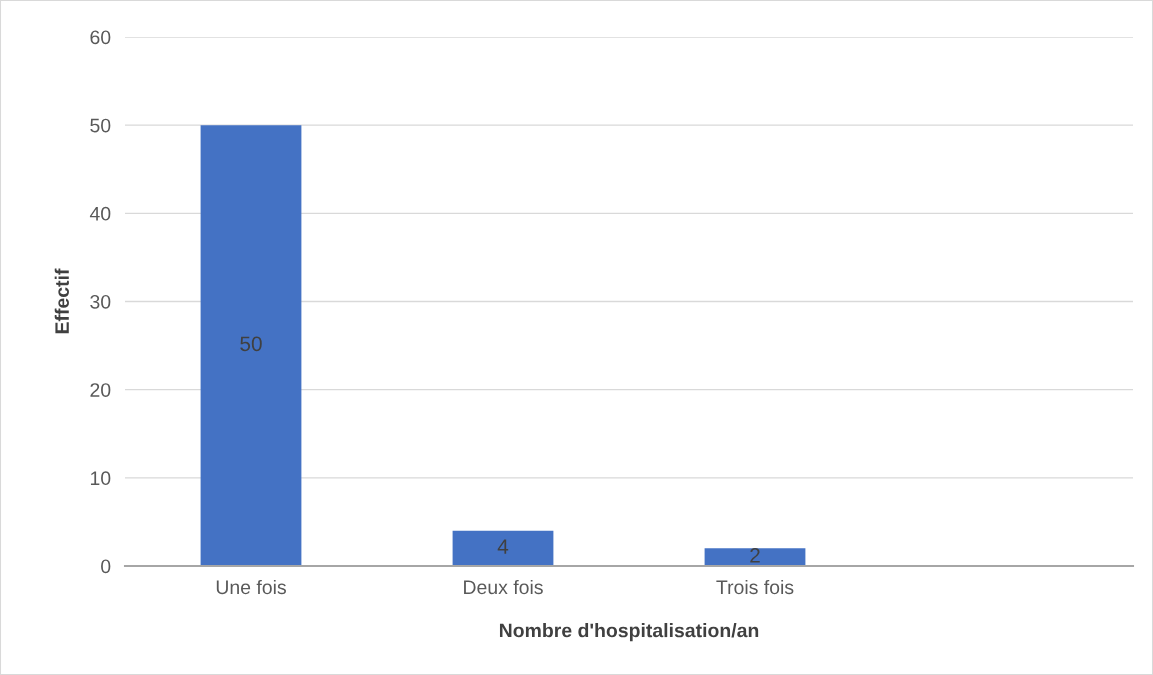  What do you see at coordinates (629, 632) in the screenshot?
I see `x-axis-title: Nombre d'hospitalisation/an` at bounding box center [629, 632].